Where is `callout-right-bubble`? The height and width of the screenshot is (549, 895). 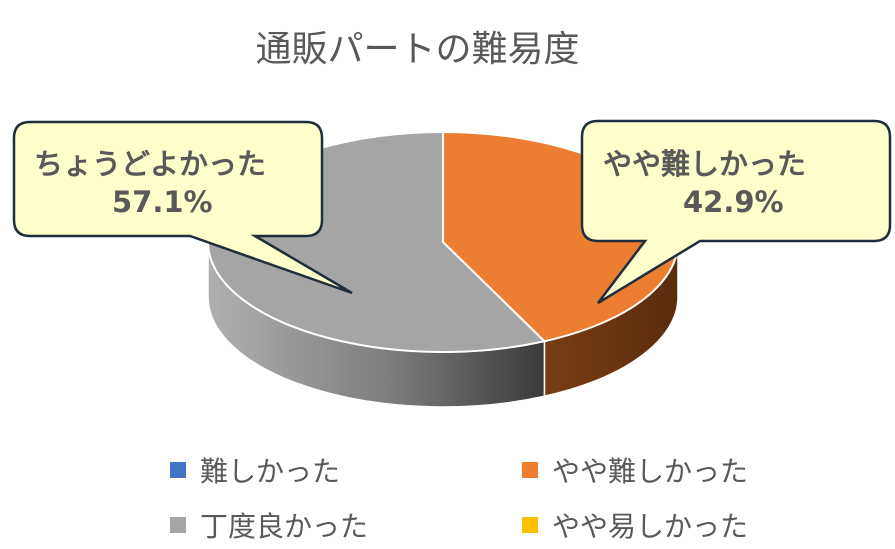 callout-right-bubble is located at coordinates (736, 212).